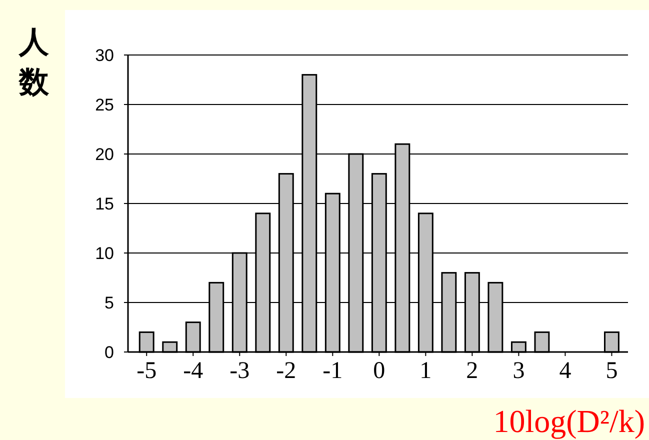 This screenshot has height=440, width=649. Describe the element at coordinates (518, 371) in the screenshot. I see `x-tick-label: 3` at that location.